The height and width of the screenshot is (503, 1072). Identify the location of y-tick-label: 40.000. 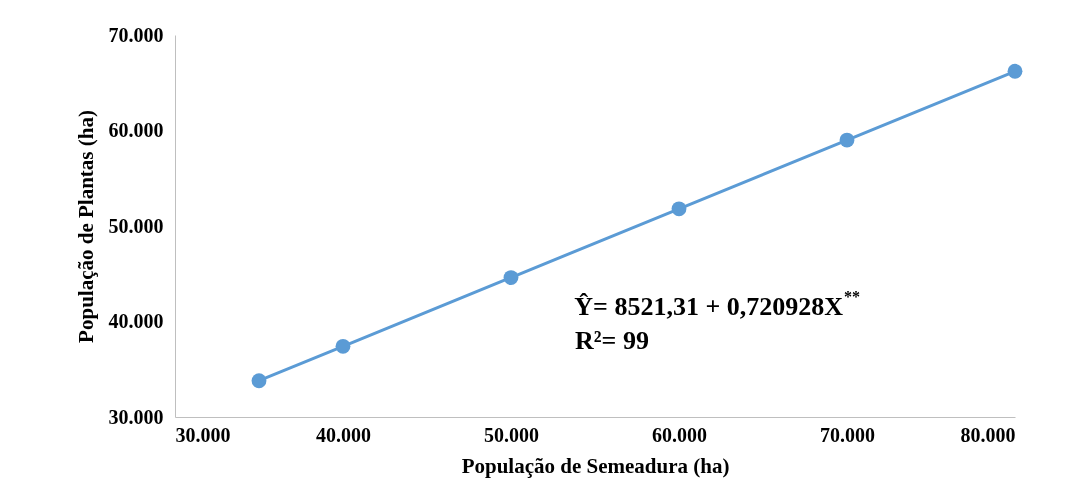
(136, 321).